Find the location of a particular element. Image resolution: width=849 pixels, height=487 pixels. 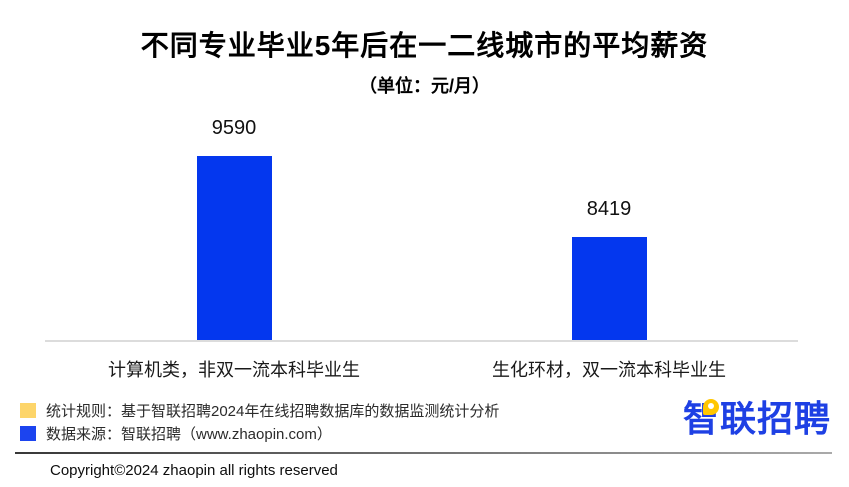

chart-unit-subtitle: （单位：元/月） is located at coordinates (424, 86).